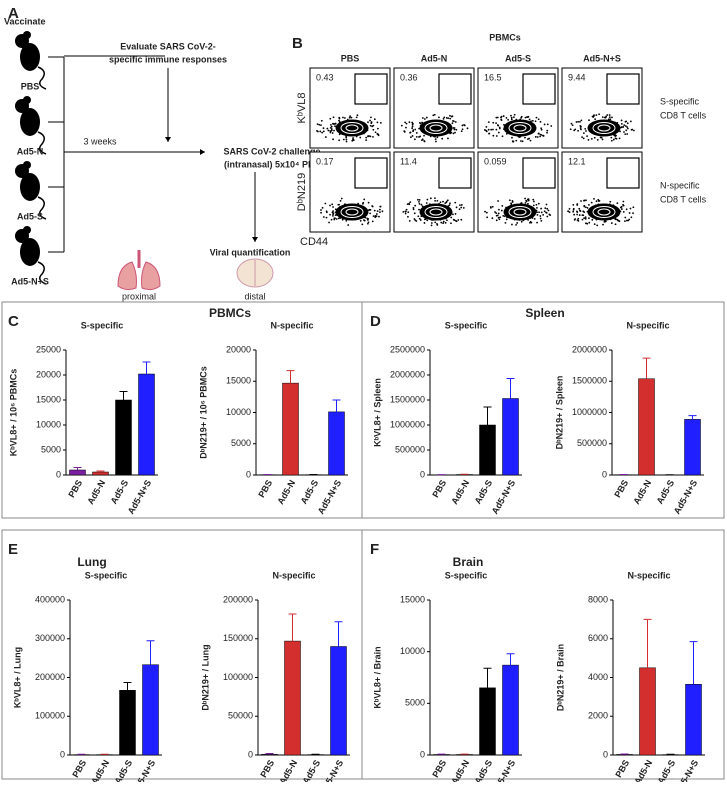 Image resolution: width=727 pixels, height=787 pixels. What do you see at coordinates (683, 199) in the screenshot?
I see `row-label: CD8 T cells` at bounding box center [683, 199].